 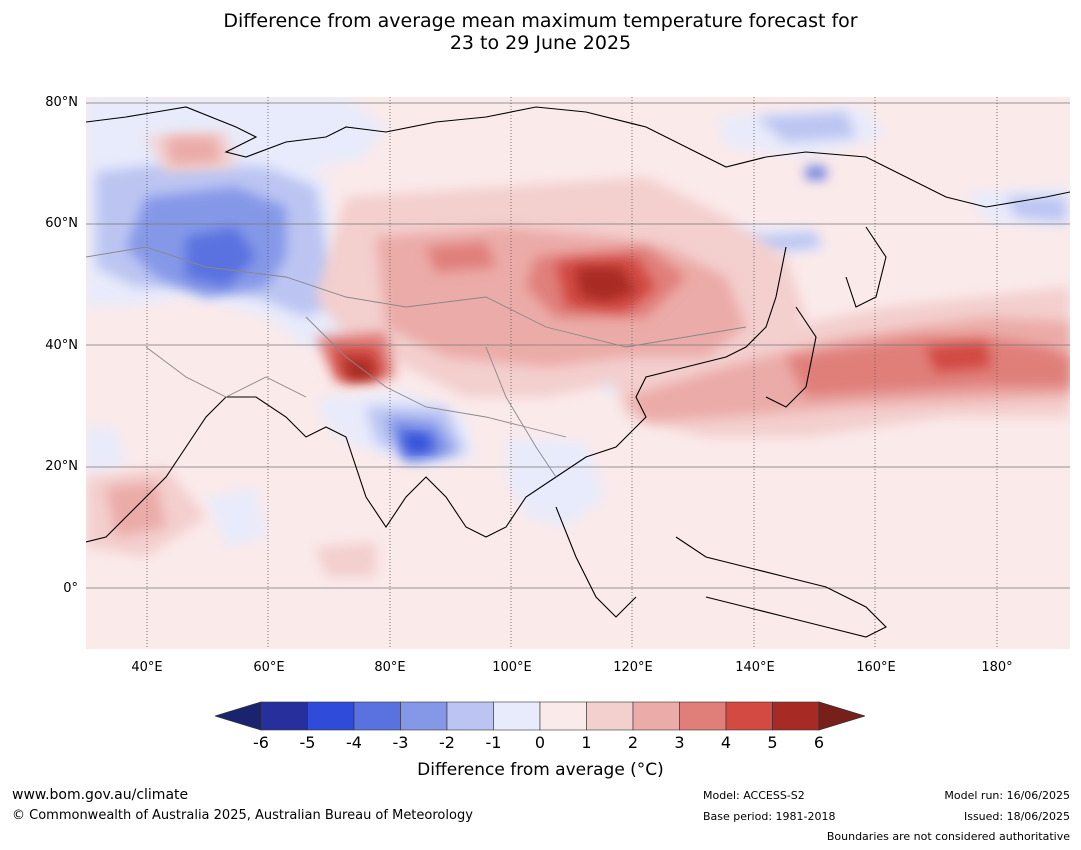 What do you see at coordinates (269, 667) in the screenshot?
I see `lon-label-60e: 60°E` at bounding box center [269, 667].